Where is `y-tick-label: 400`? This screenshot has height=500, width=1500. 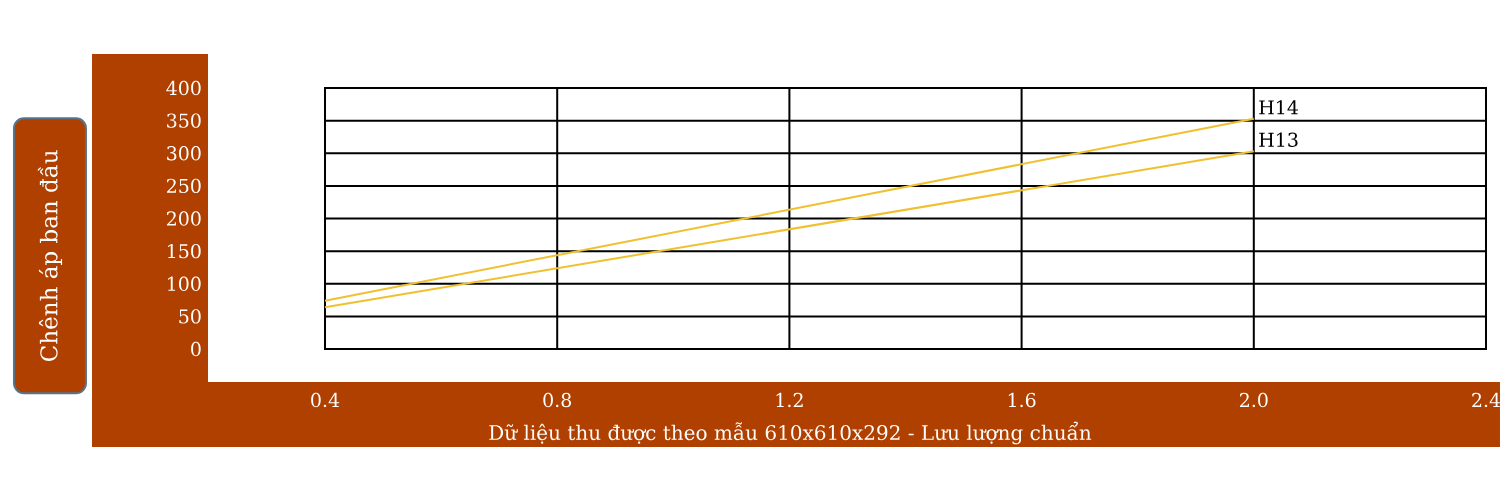 y-tick-label: 400 is located at coordinates (183, 88).